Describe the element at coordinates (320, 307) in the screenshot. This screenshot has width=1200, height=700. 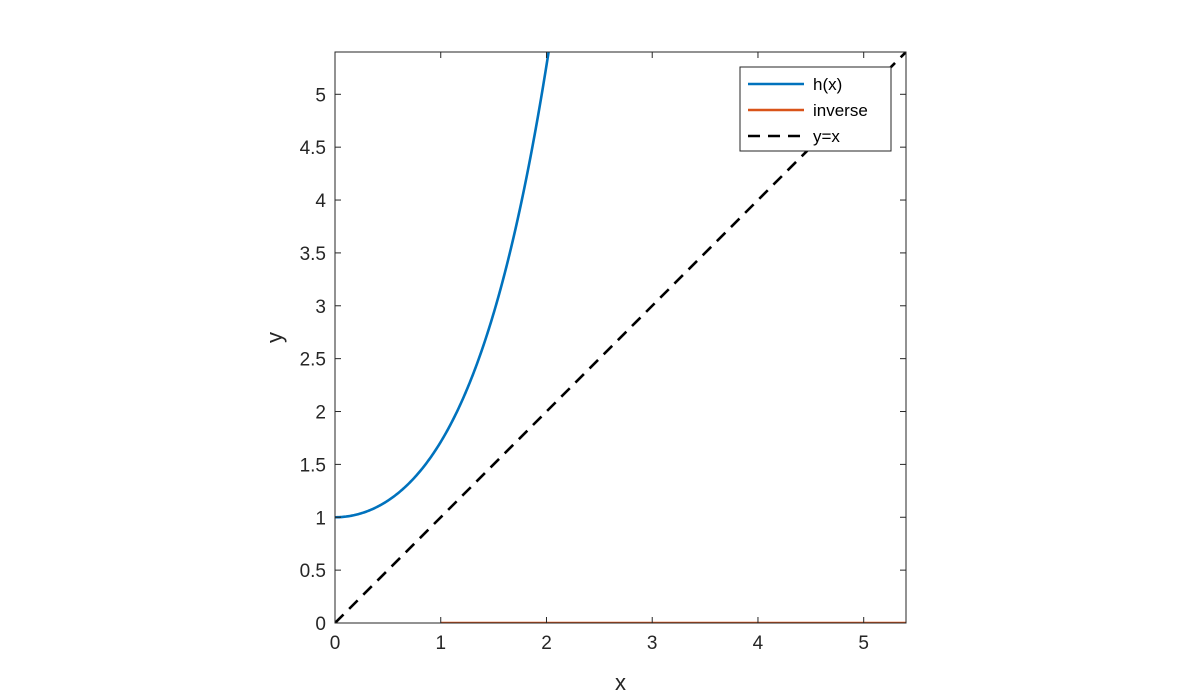
I see `y-tick-label: 3` at that location.